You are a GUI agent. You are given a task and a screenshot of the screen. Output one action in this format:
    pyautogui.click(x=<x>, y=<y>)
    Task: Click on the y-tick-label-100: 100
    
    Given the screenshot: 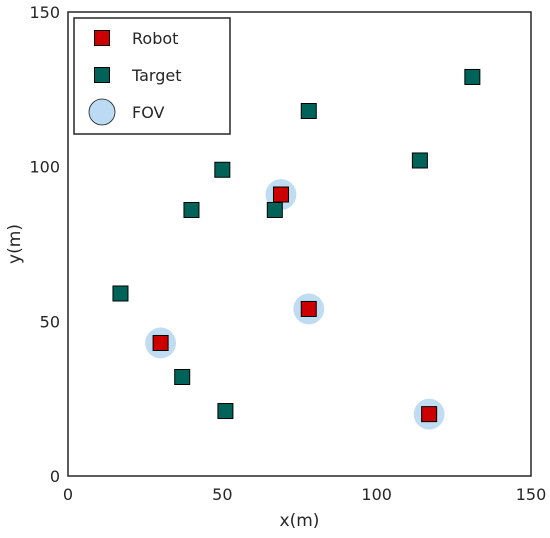 What is the action you would take?
    pyautogui.click(x=44, y=167)
    